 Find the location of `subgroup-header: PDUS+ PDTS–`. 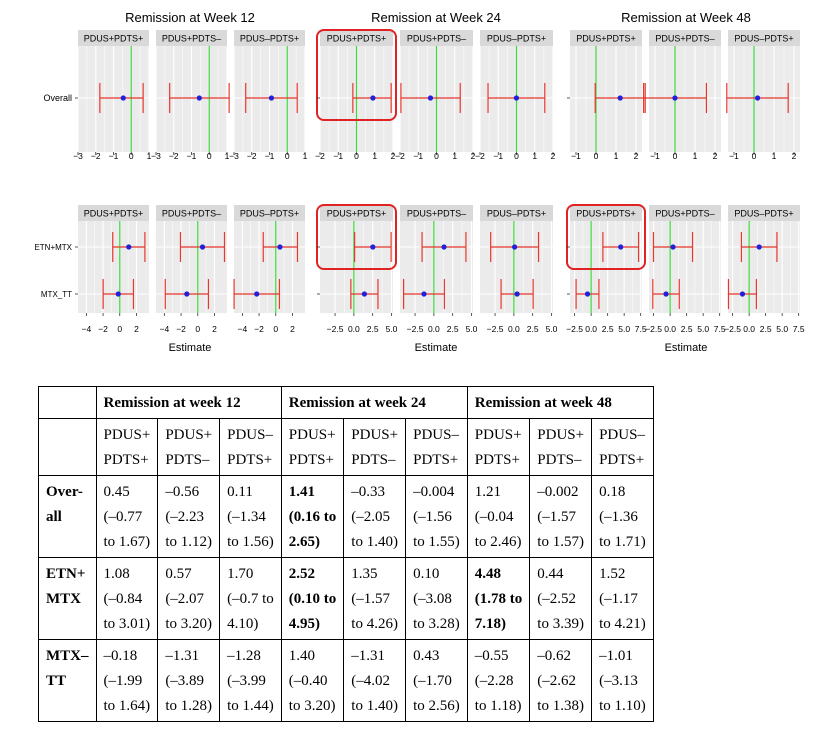

subgroup-header: PDUS+ PDTS– is located at coordinates (375, 447).